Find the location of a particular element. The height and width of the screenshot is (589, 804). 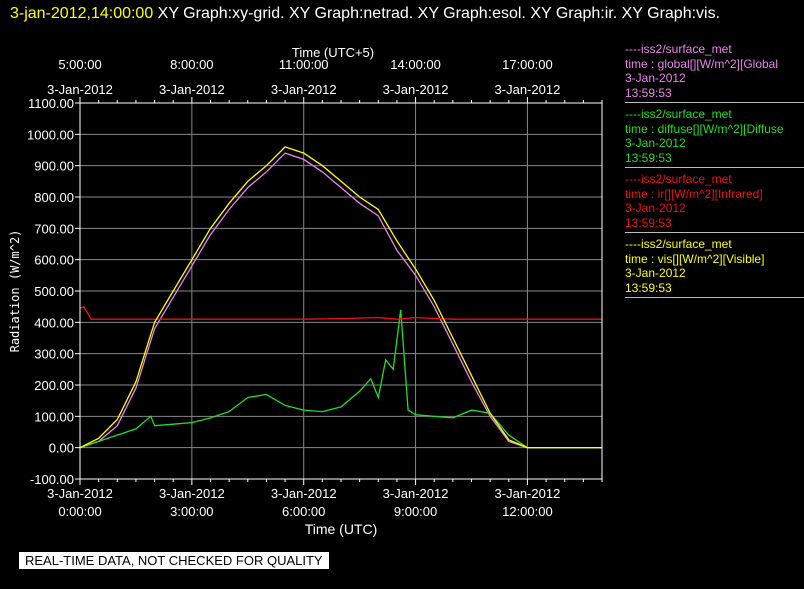

legend-label: time : diffuse[][W/m^2][Diffuse is located at coordinates (704, 128).